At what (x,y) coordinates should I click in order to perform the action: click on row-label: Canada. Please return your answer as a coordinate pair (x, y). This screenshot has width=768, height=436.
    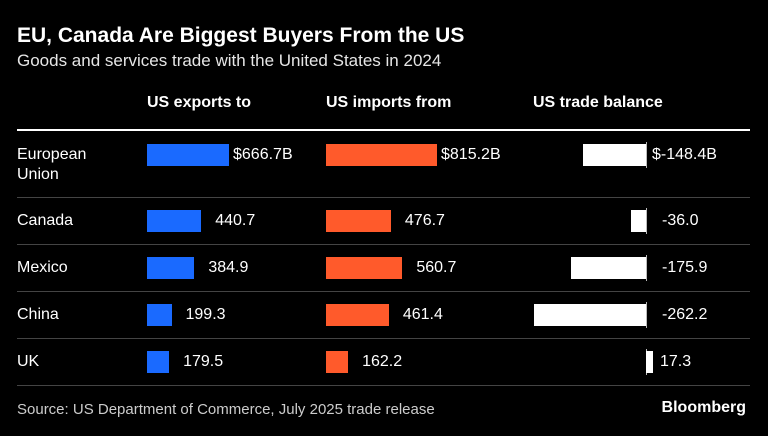
    Looking at the image, I should click on (45, 221).